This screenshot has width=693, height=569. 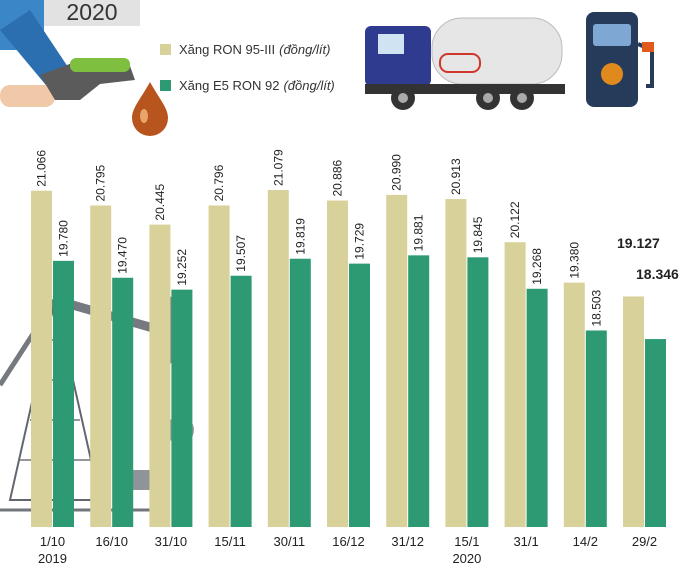 I want to click on legend-swatch-e5, so click(x=165, y=85).